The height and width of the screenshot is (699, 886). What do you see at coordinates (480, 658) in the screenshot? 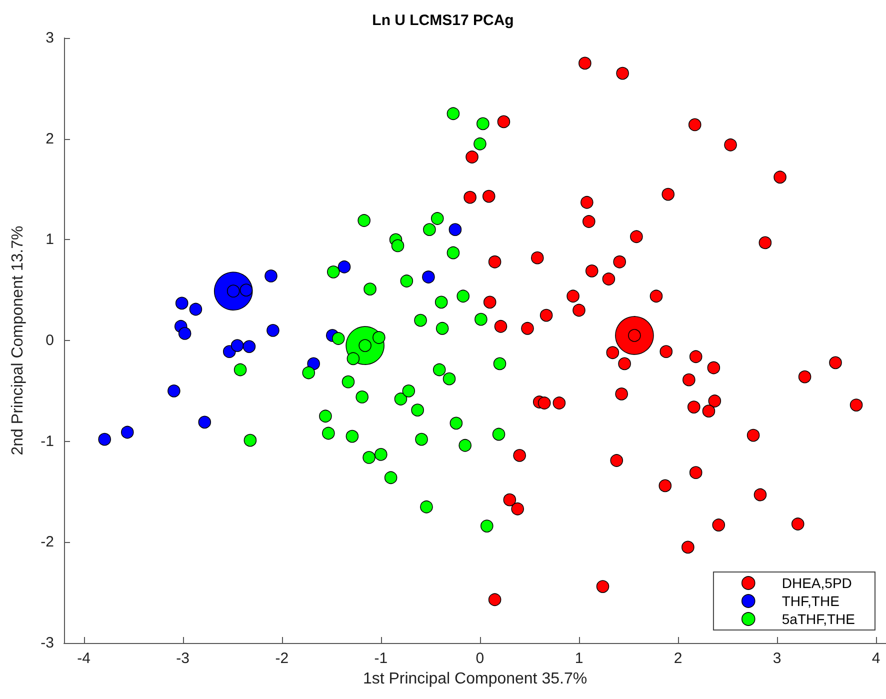
I see `x-tick-label: 0` at bounding box center [480, 658].